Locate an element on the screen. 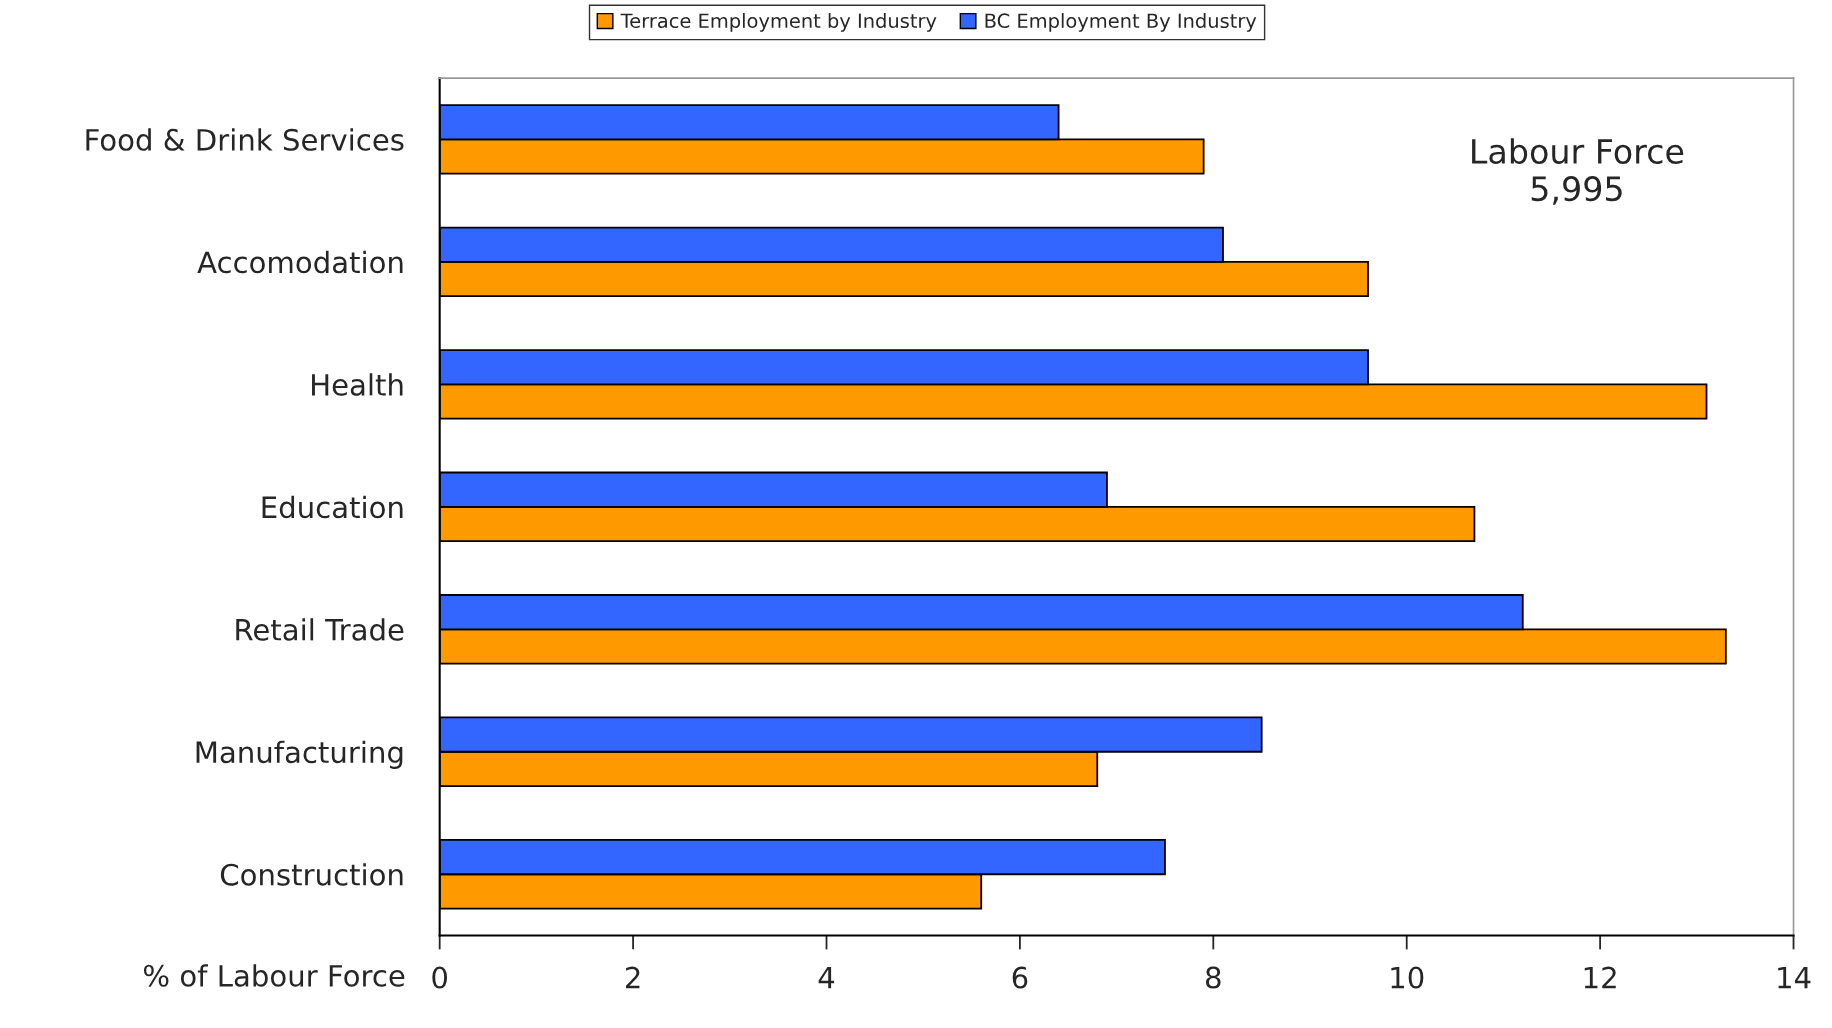 The image size is (1832, 1028). y-tick-label: Construction is located at coordinates (311, 874).